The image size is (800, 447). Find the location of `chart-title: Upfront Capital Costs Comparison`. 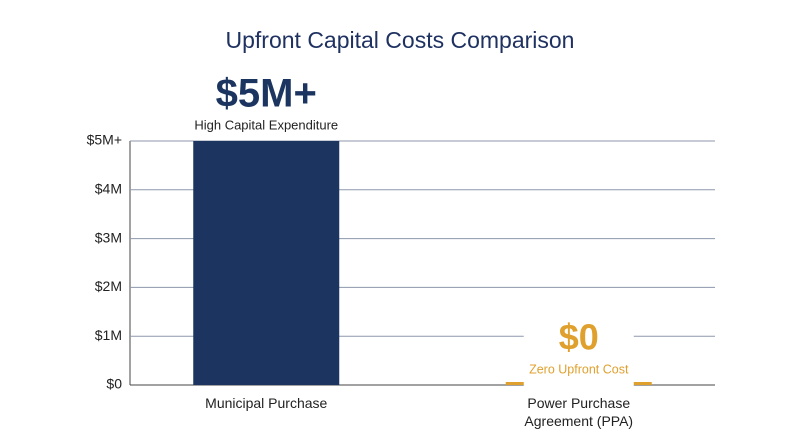

chart-title: Upfront Capital Costs Comparison is located at coordinates (400, 40).